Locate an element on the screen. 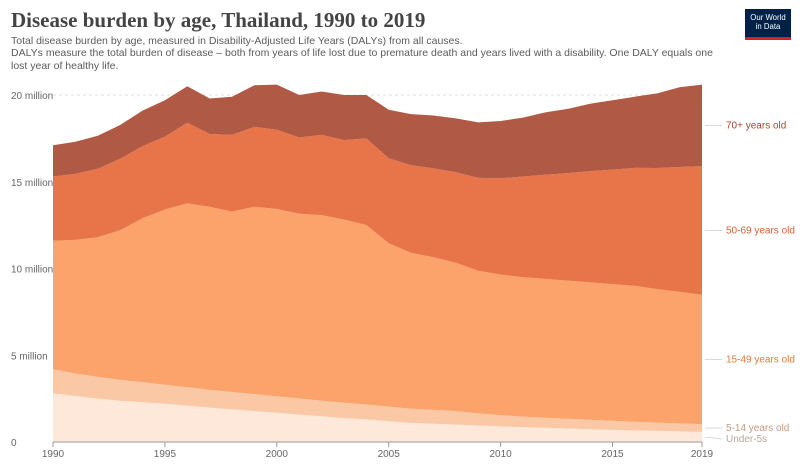 Image resolution: width=800 pixels, height=466 pixels. area-5-14-years-old is located at coordinates (377, 400).